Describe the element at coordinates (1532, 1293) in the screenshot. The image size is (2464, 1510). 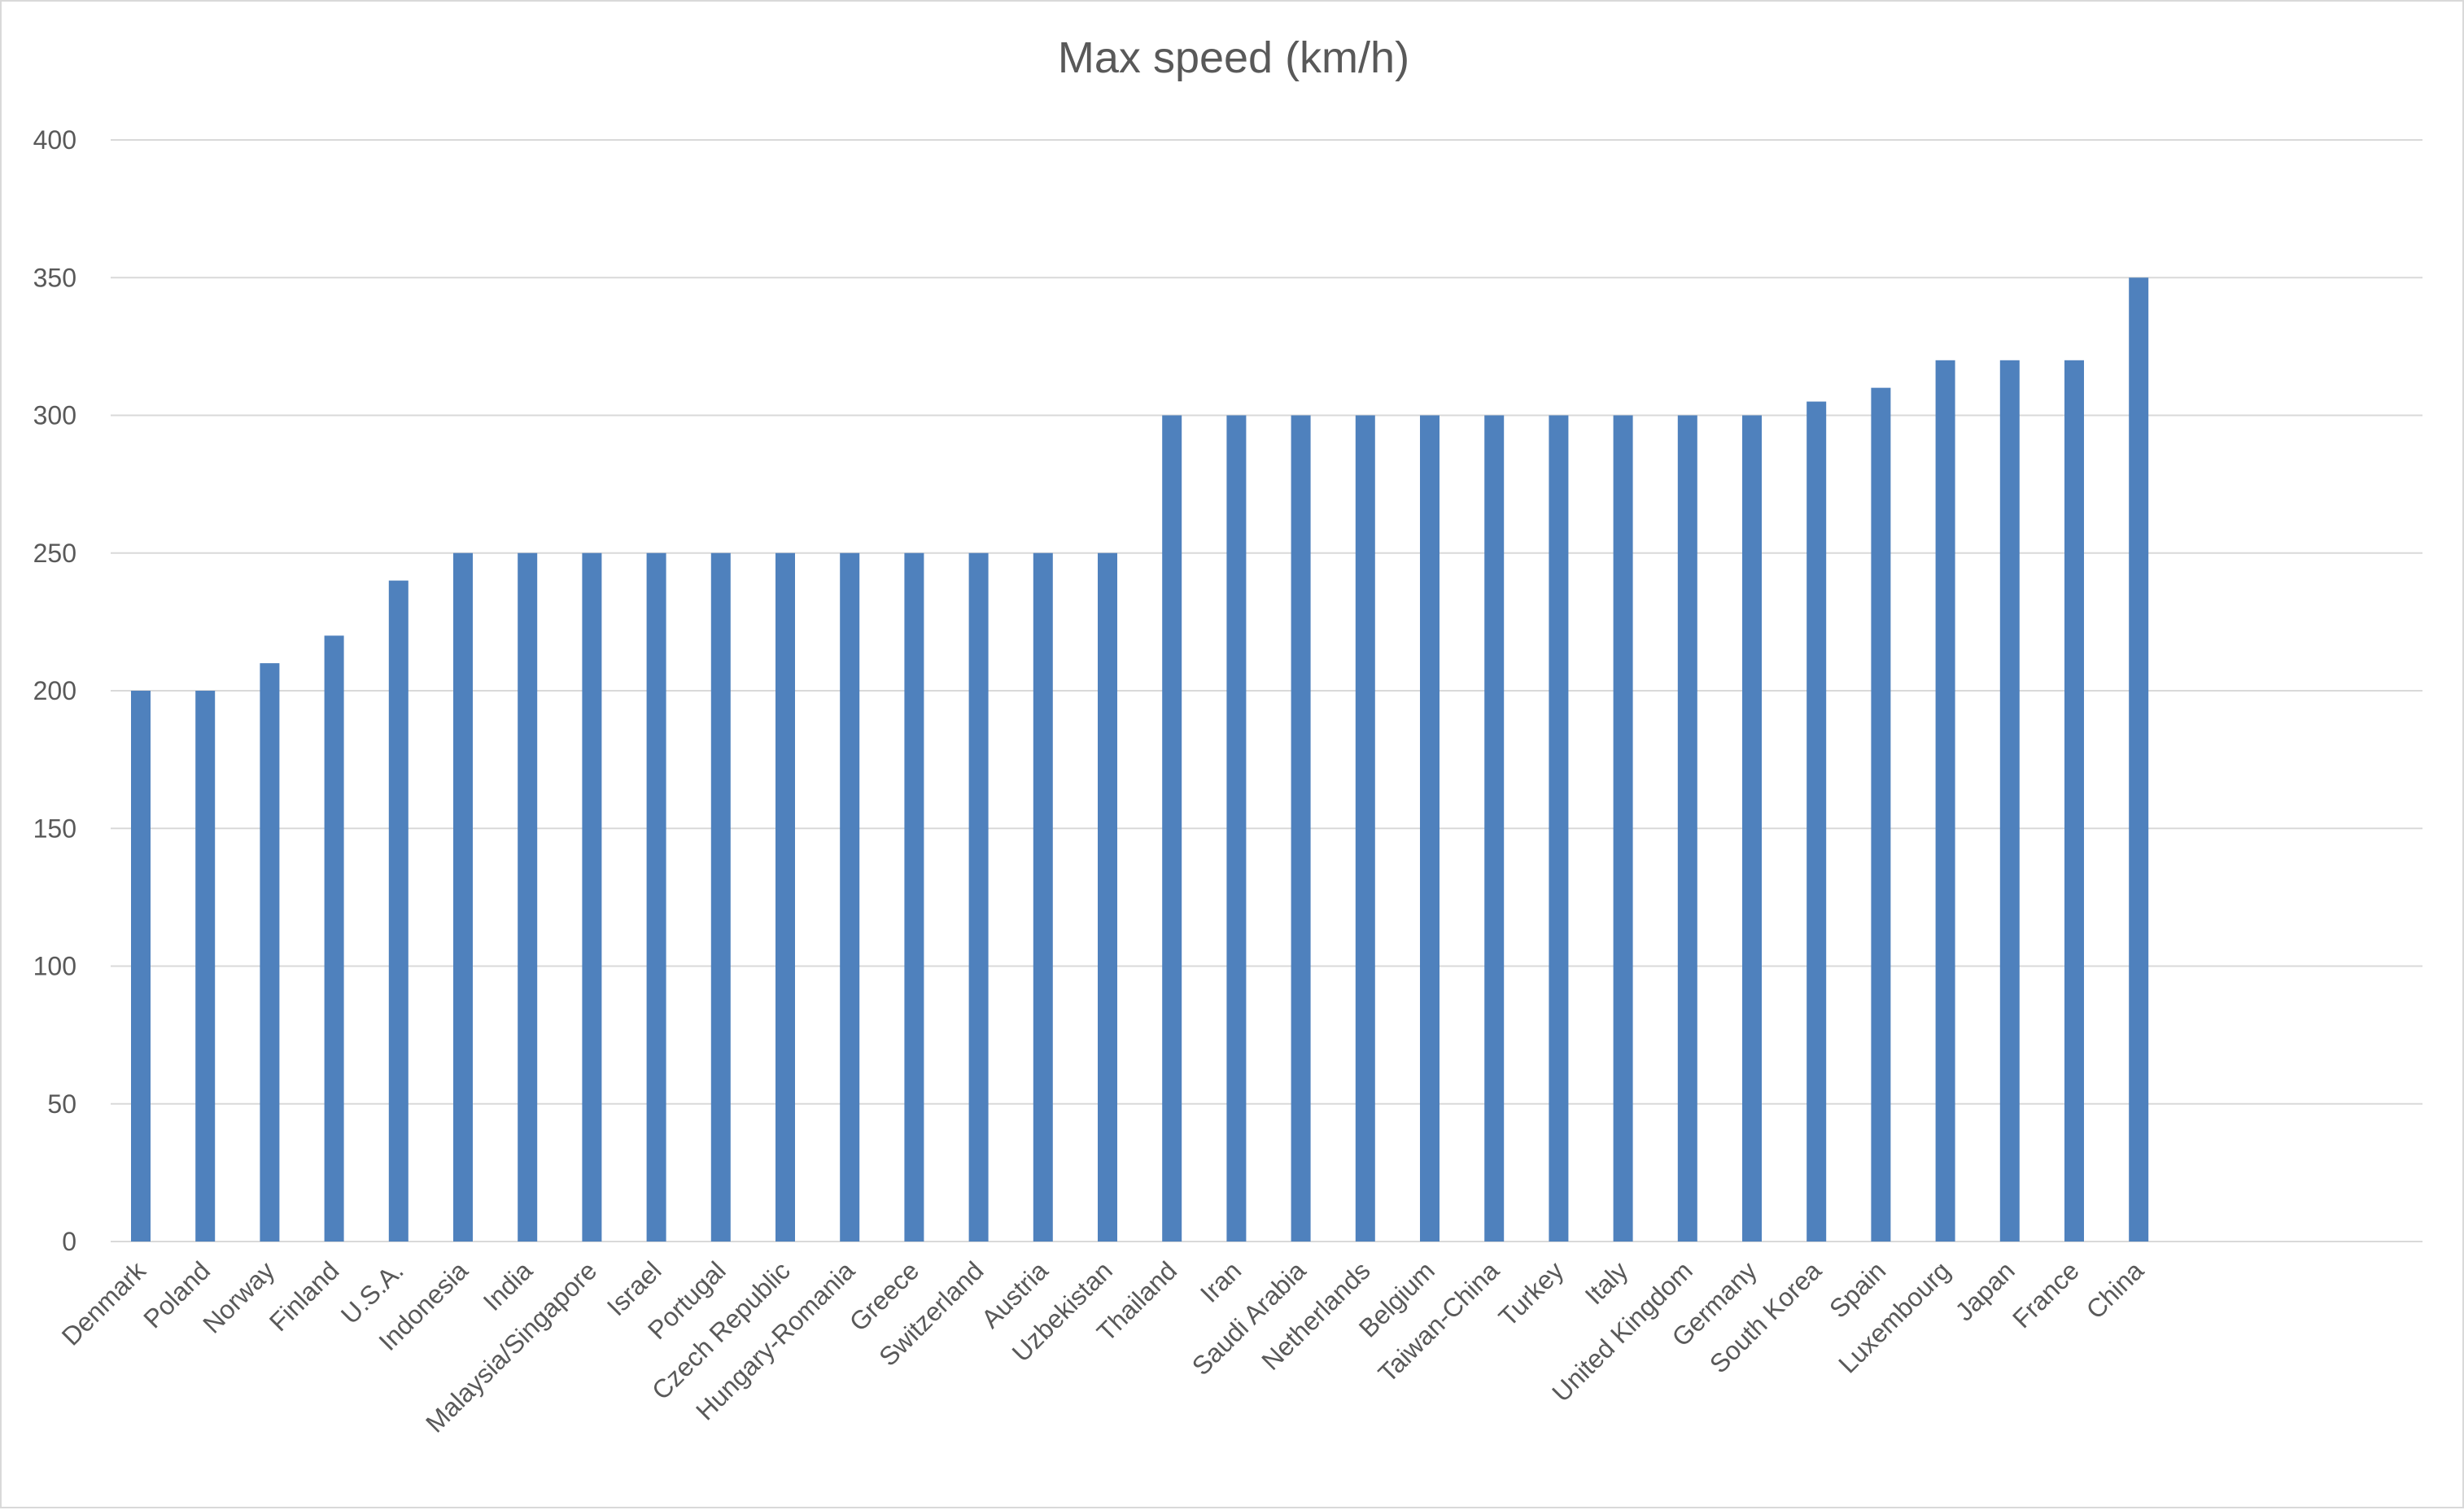
I see `x-tick-label: Turkey` at that location.